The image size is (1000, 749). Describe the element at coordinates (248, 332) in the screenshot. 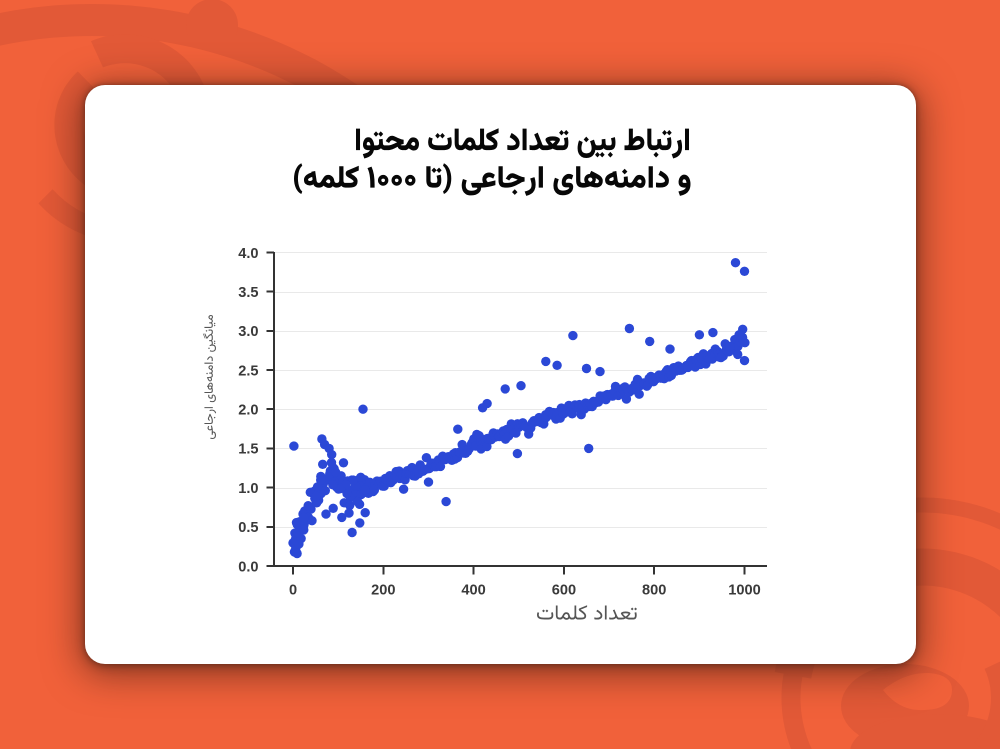

I see `svg-text: 3.0` at that location.